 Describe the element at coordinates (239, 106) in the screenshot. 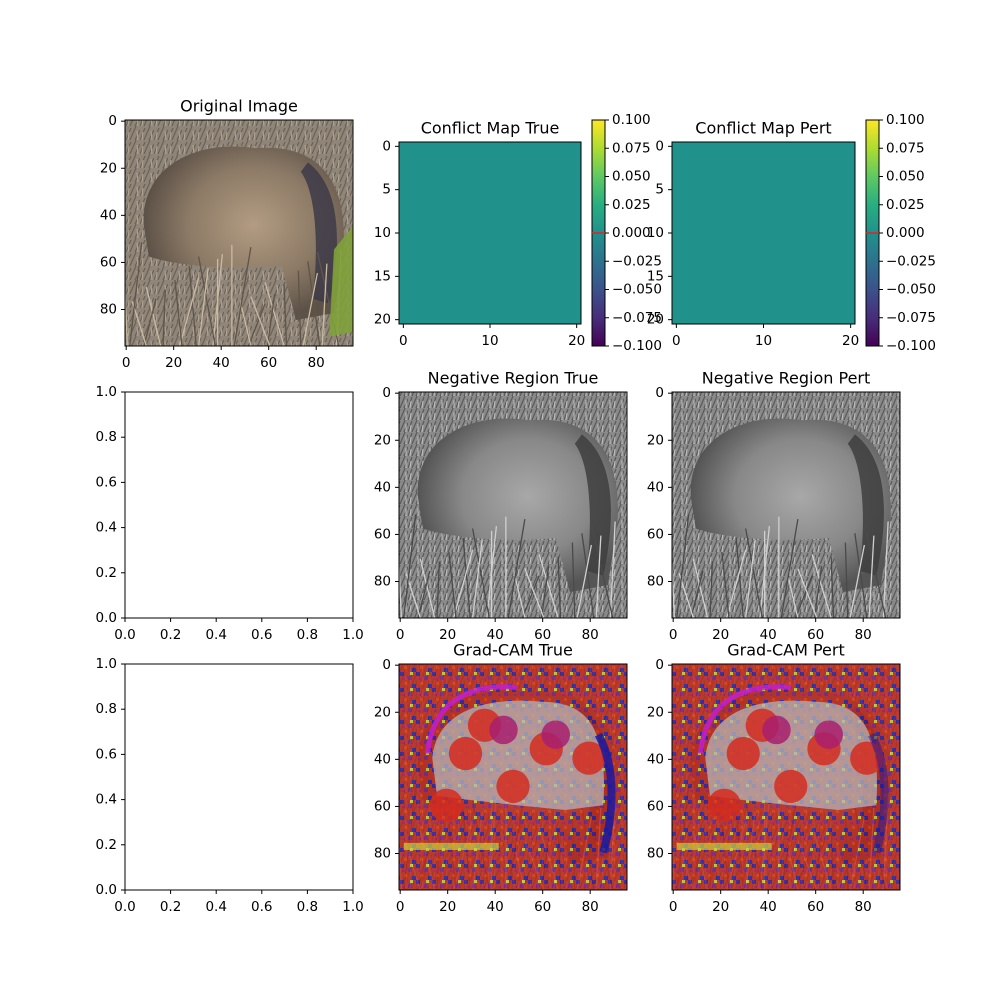

I see `panel-title: Original Image` at that location.